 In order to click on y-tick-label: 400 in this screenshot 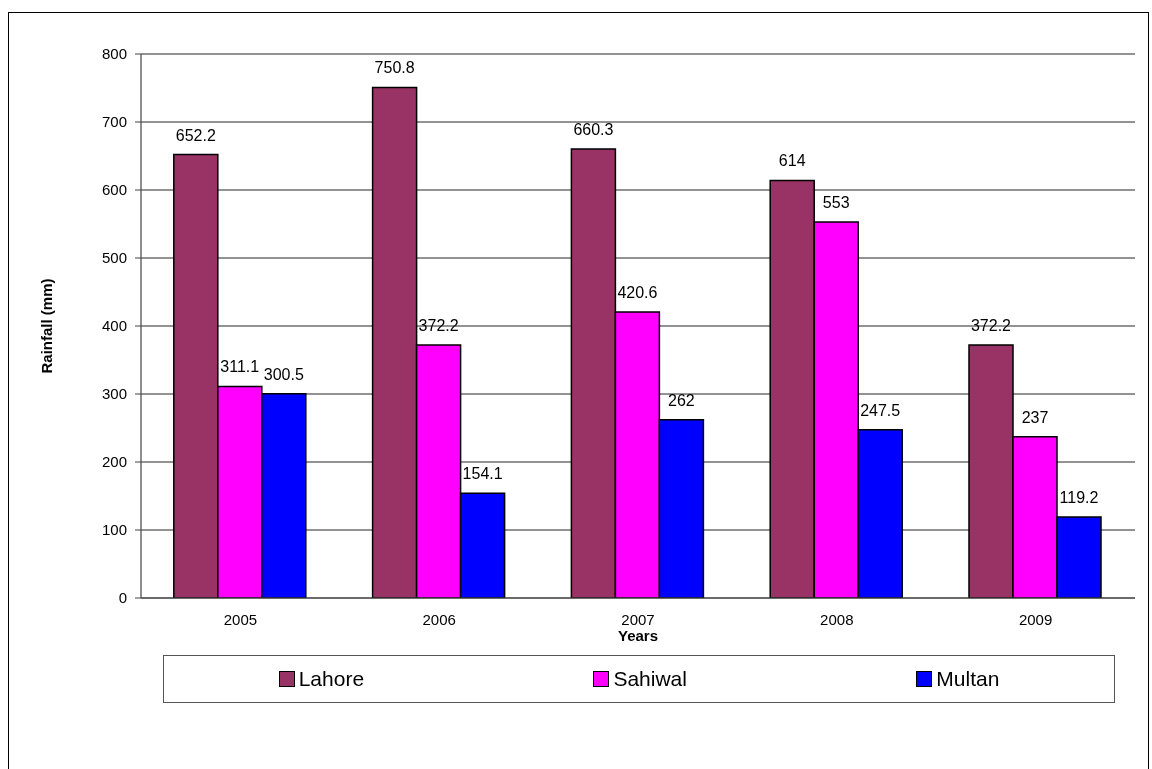, I will do `click(114, 326)`.